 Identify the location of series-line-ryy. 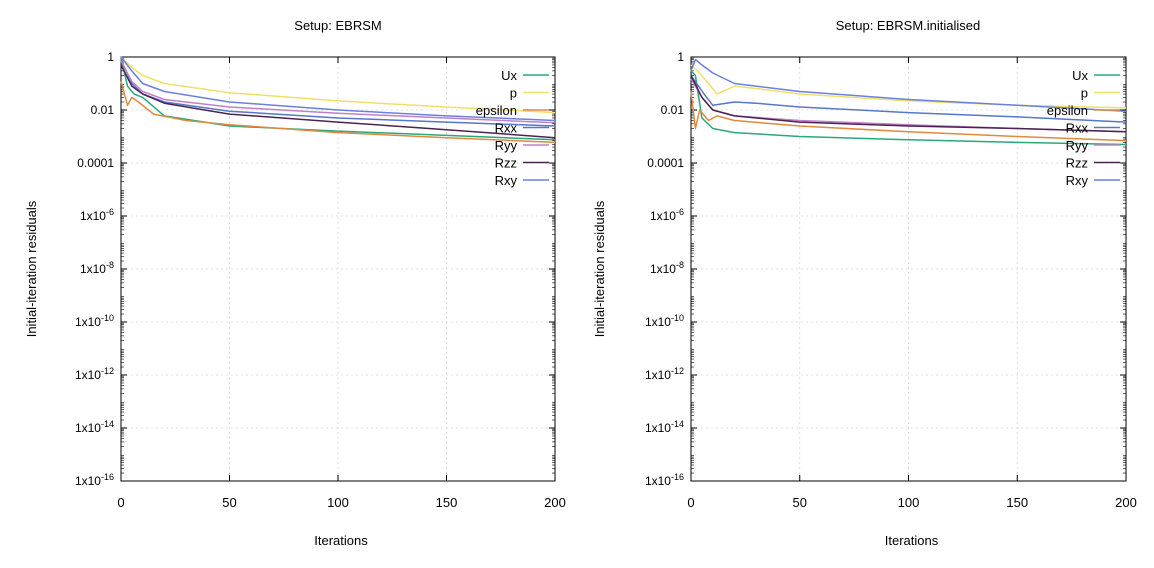
(338, 92).